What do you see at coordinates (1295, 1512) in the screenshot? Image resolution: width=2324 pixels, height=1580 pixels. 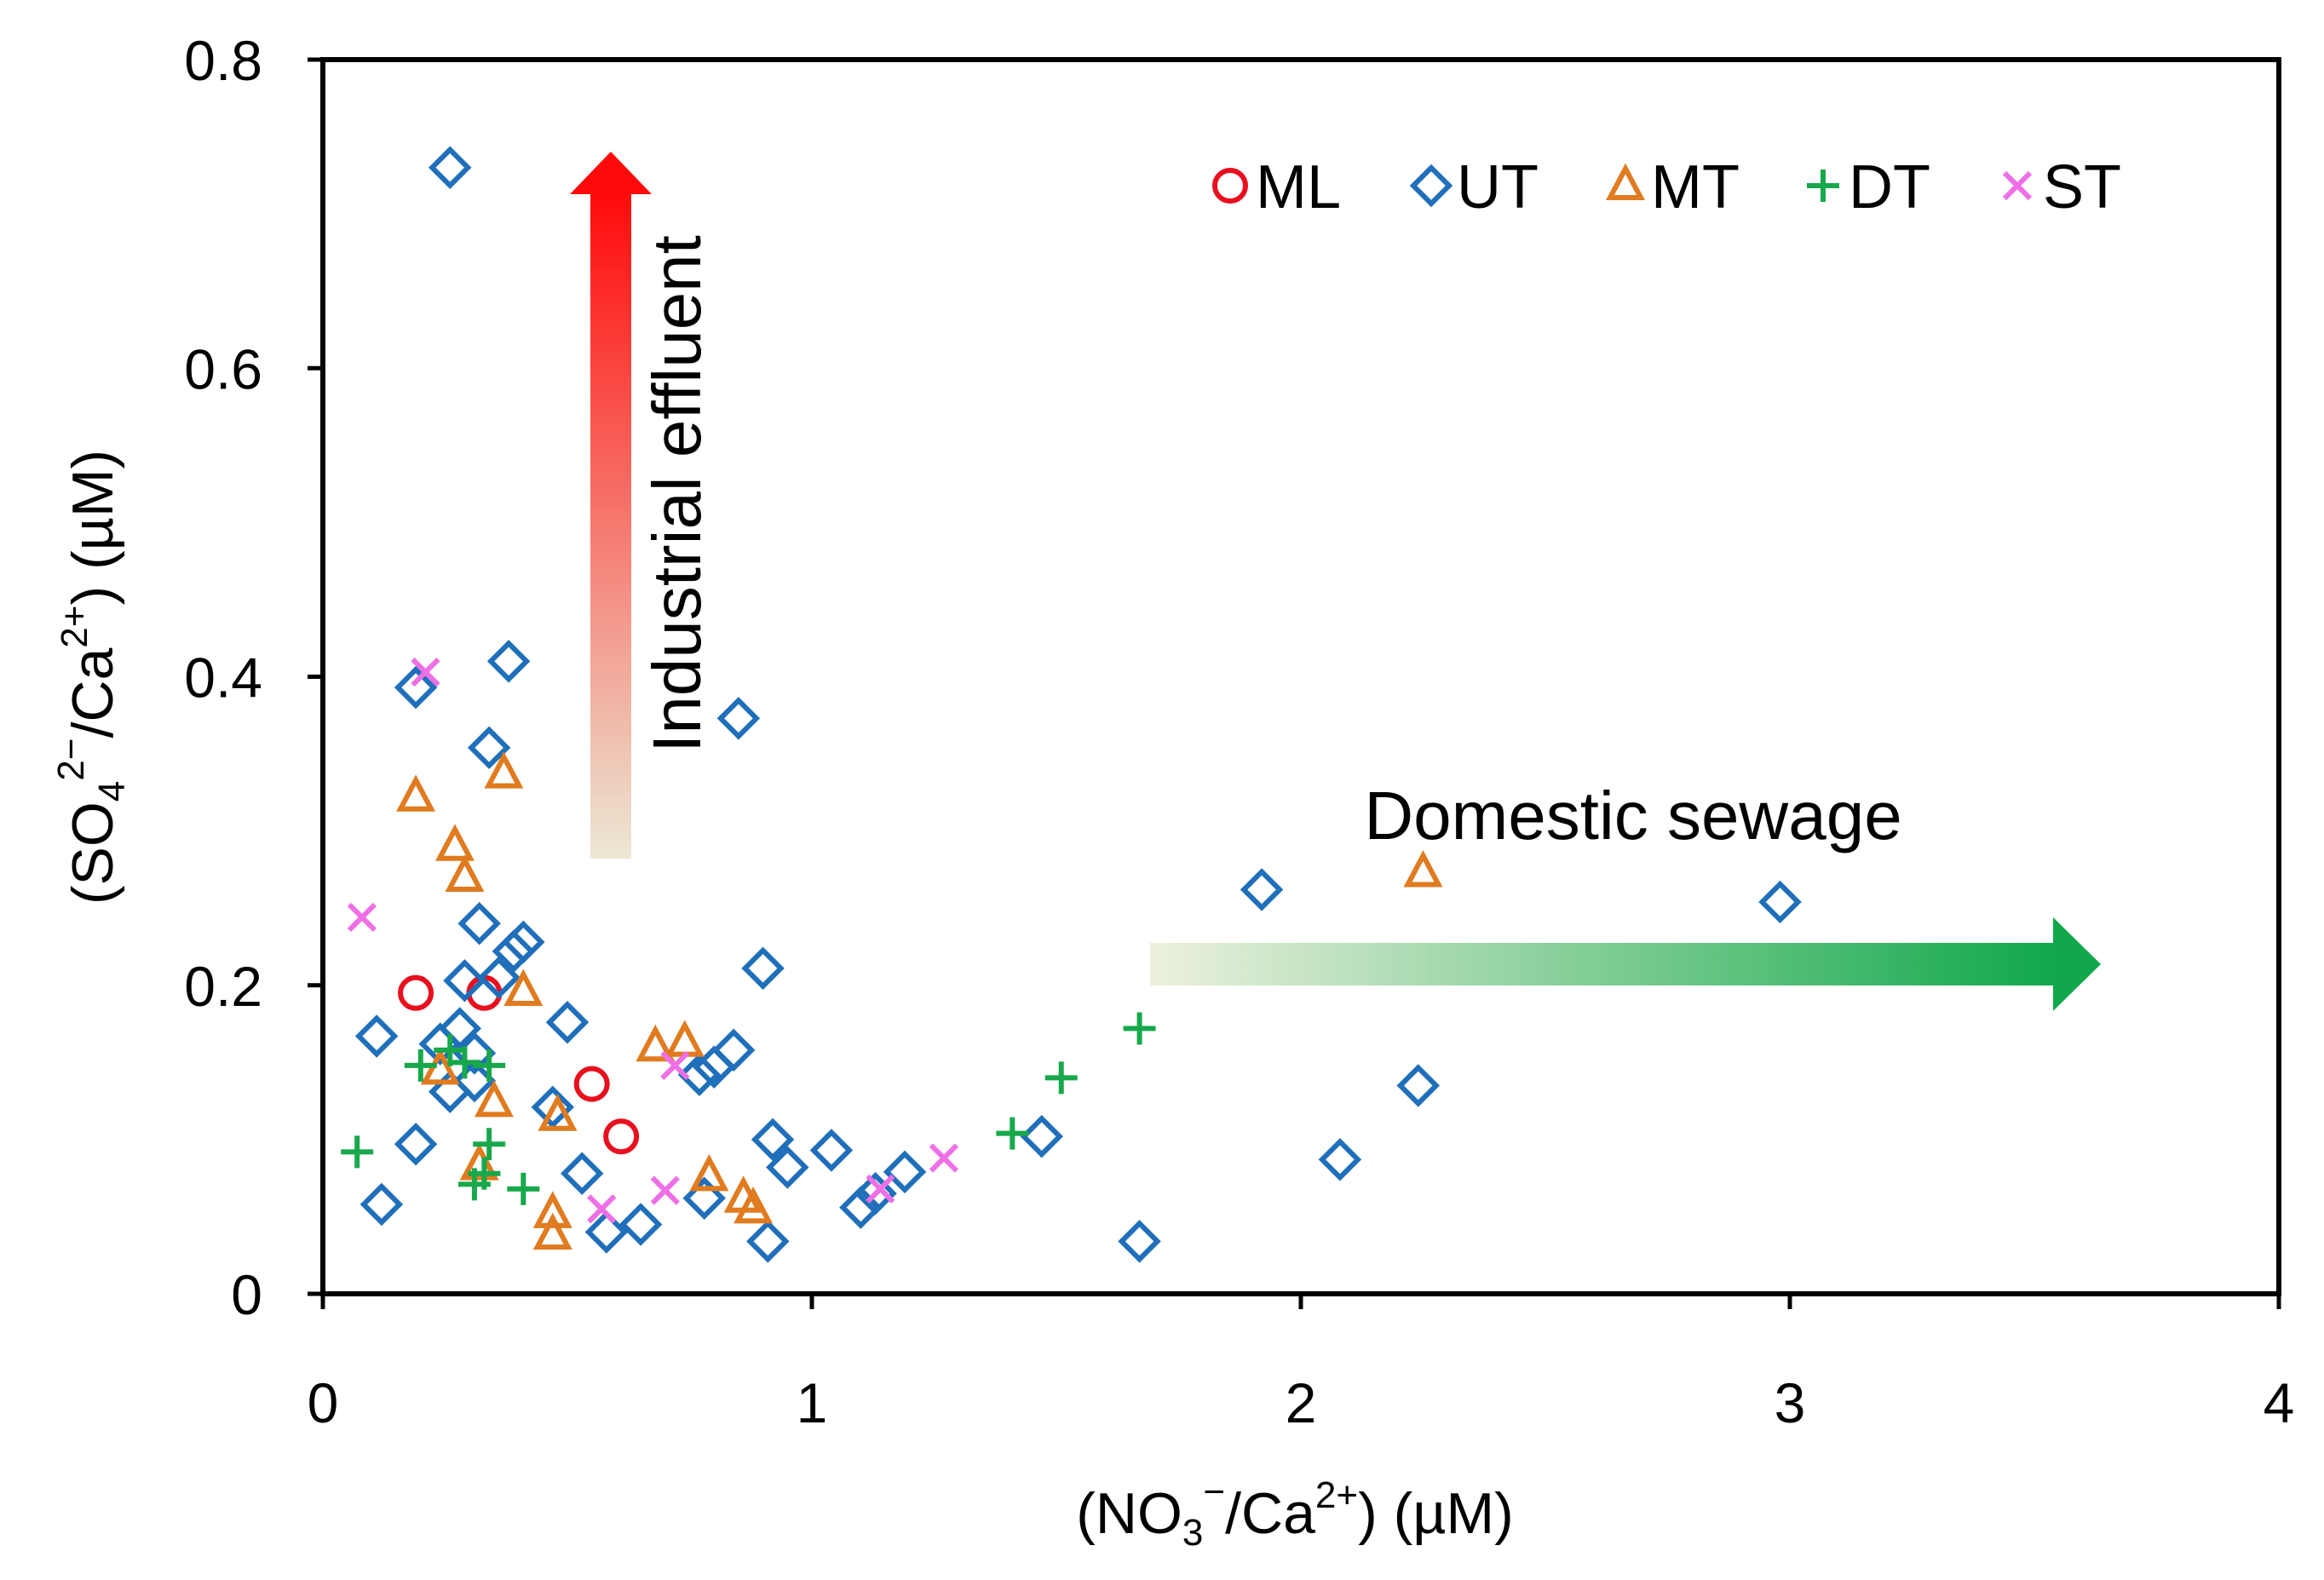 I see `x-axis-title: (NO3−/Ca2+) (µM)` at bounding box center [1295, 1512].